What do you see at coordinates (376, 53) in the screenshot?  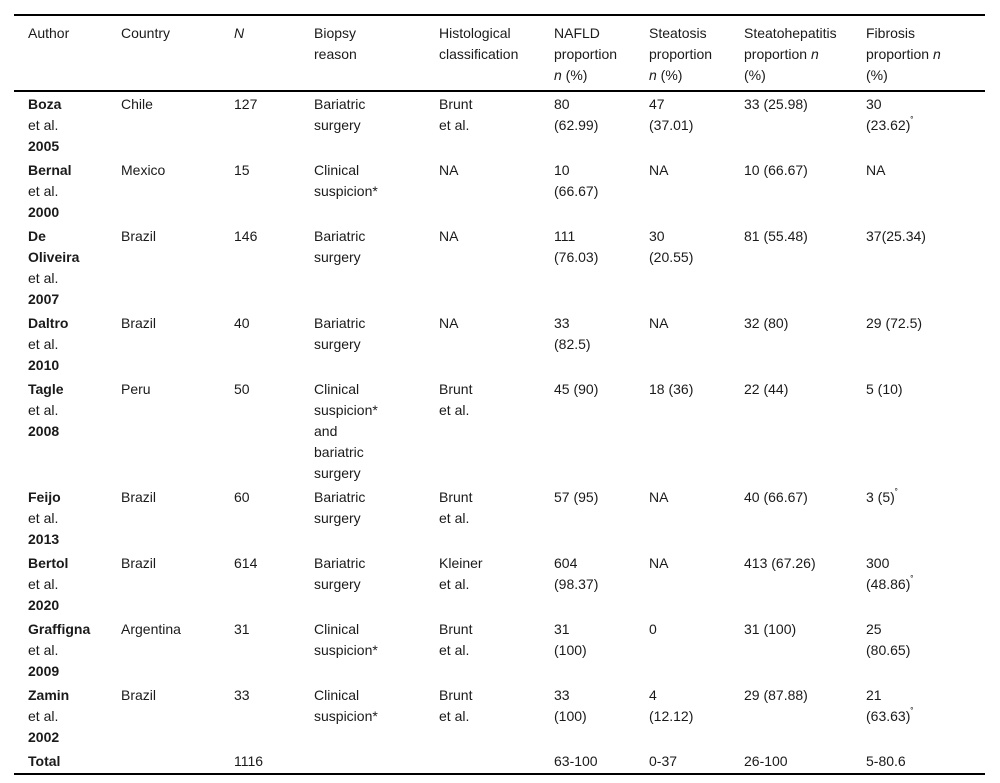 I see `column-header-4: Biopsy reason` at bounding box center [376, 53].